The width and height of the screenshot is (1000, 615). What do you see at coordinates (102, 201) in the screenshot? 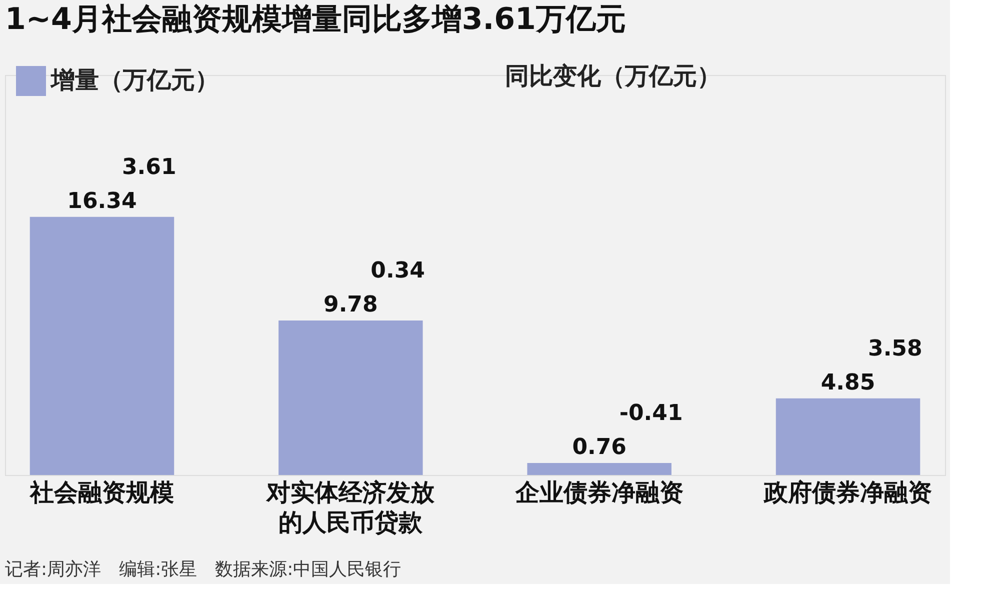
I see `data-label: 16.34` at bounding box center [102, 201].